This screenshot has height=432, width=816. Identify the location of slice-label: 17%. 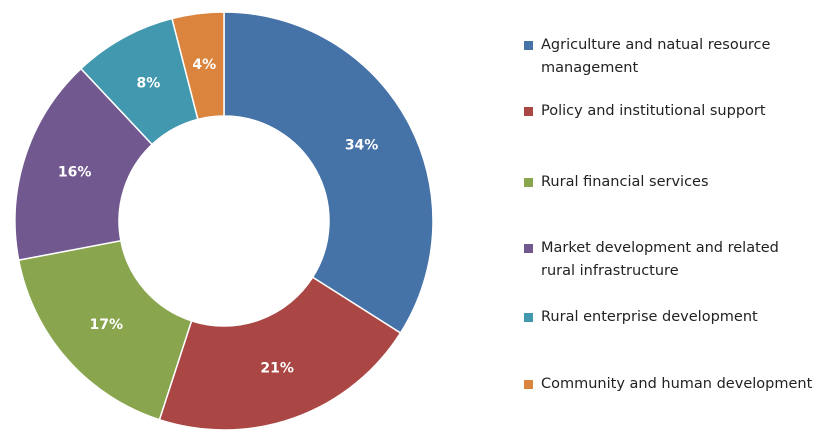
(106, 325).